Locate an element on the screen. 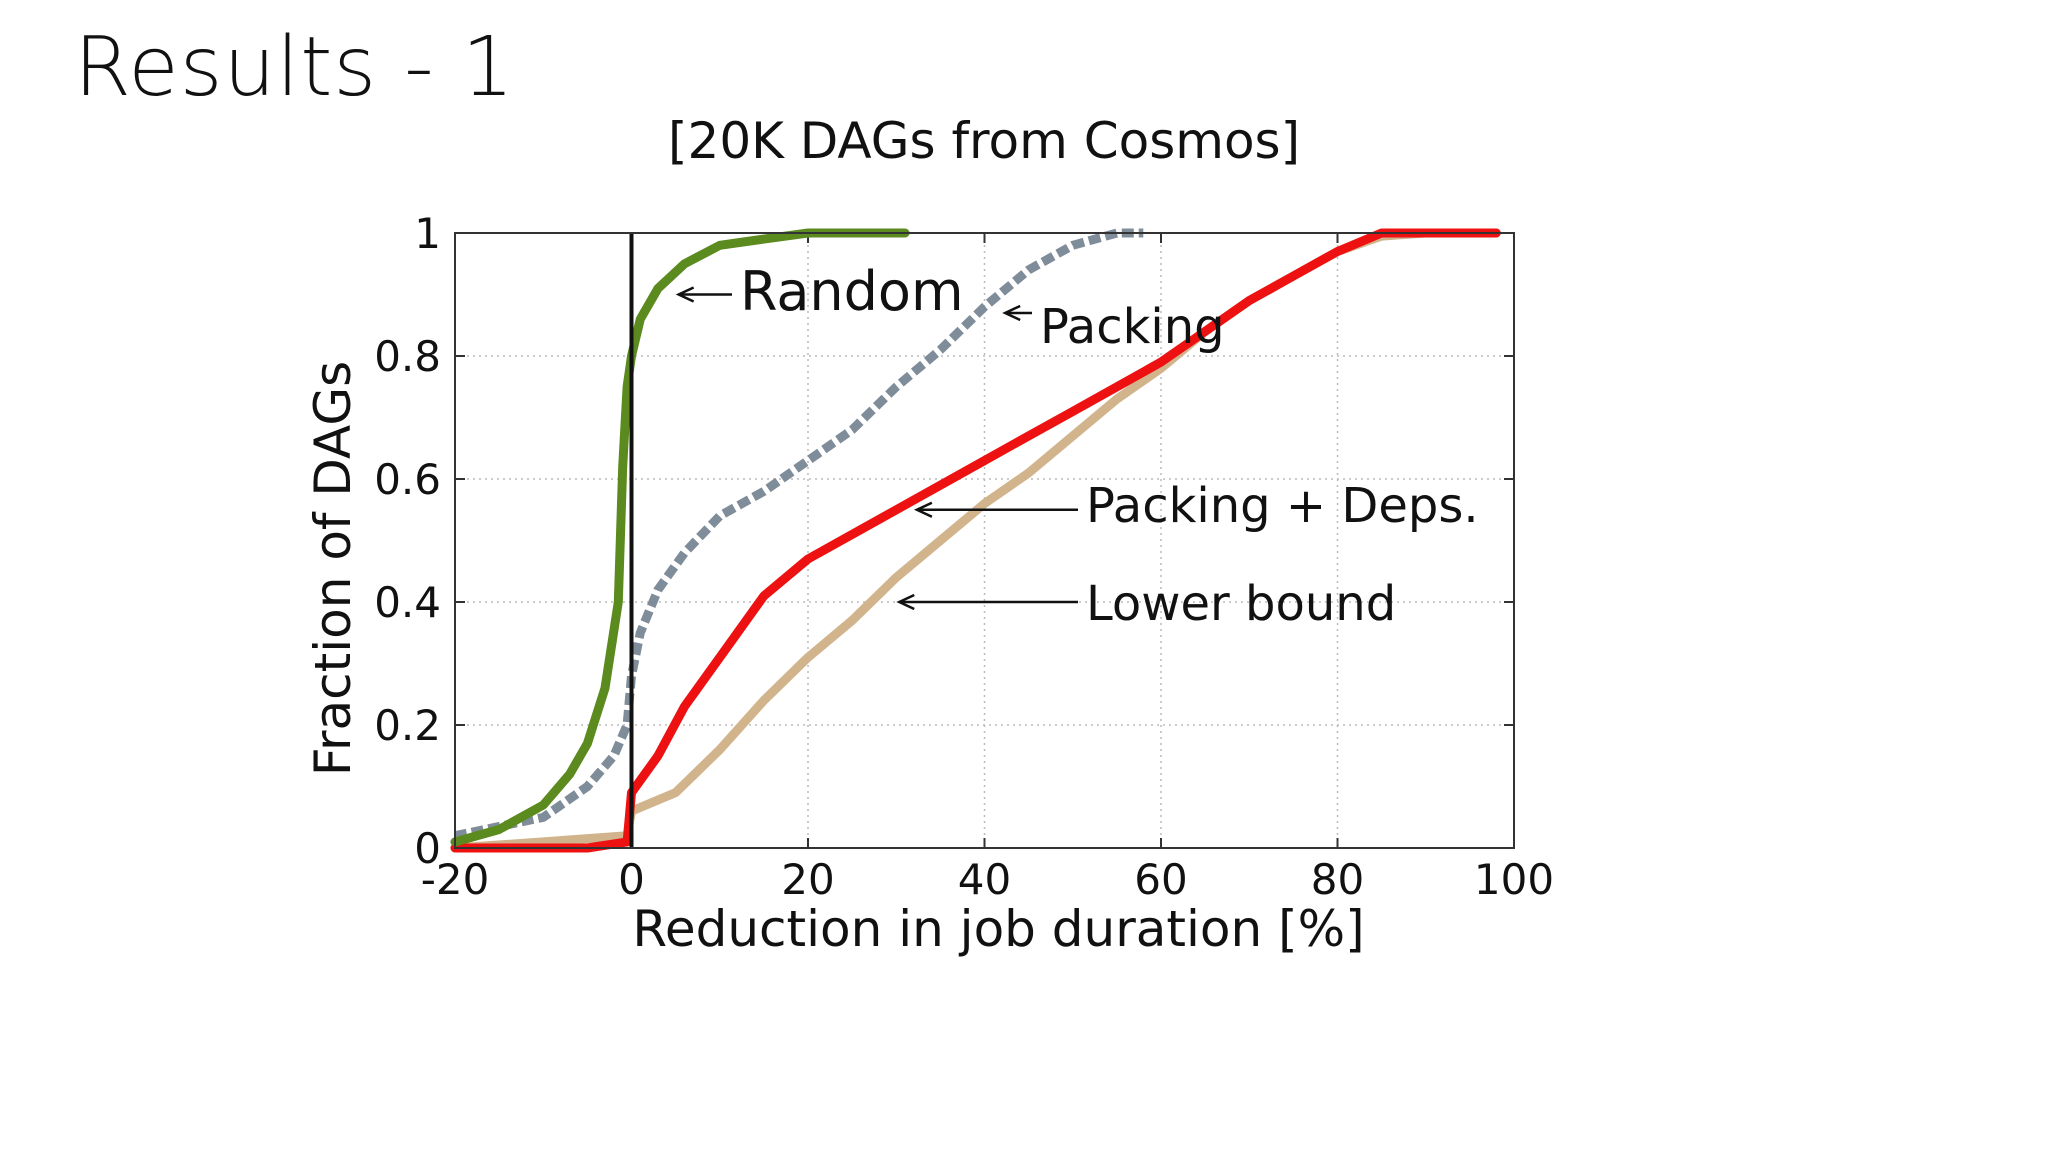 The height and width of the screenshot is (1152, 2048). y-tick-label: 0.2 is located at coordinates (407, 725).